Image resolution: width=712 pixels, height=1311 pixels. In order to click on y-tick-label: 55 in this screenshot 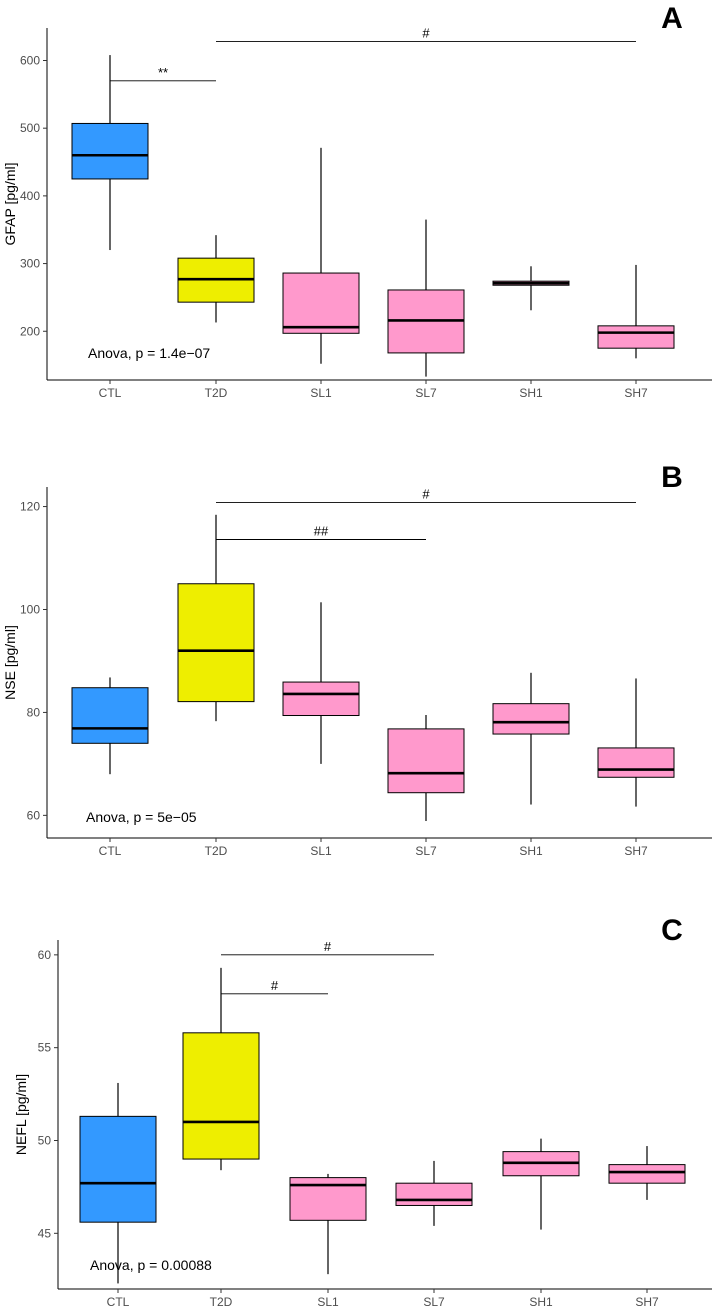, I will do `click(45, 1048)`.